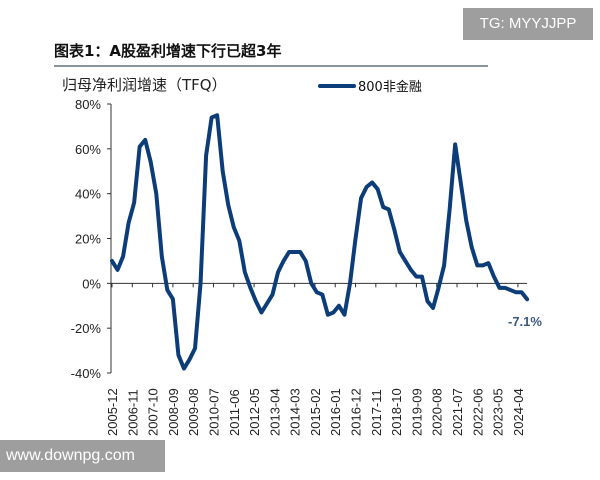 The image size is (600, 480). I want to click on y-tick-label: -20%, so click(86, 328).